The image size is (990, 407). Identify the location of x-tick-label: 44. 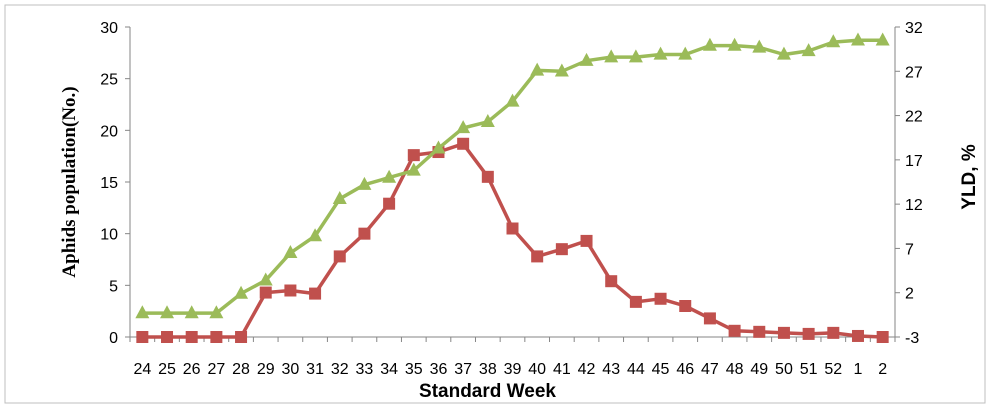
(636, 369).